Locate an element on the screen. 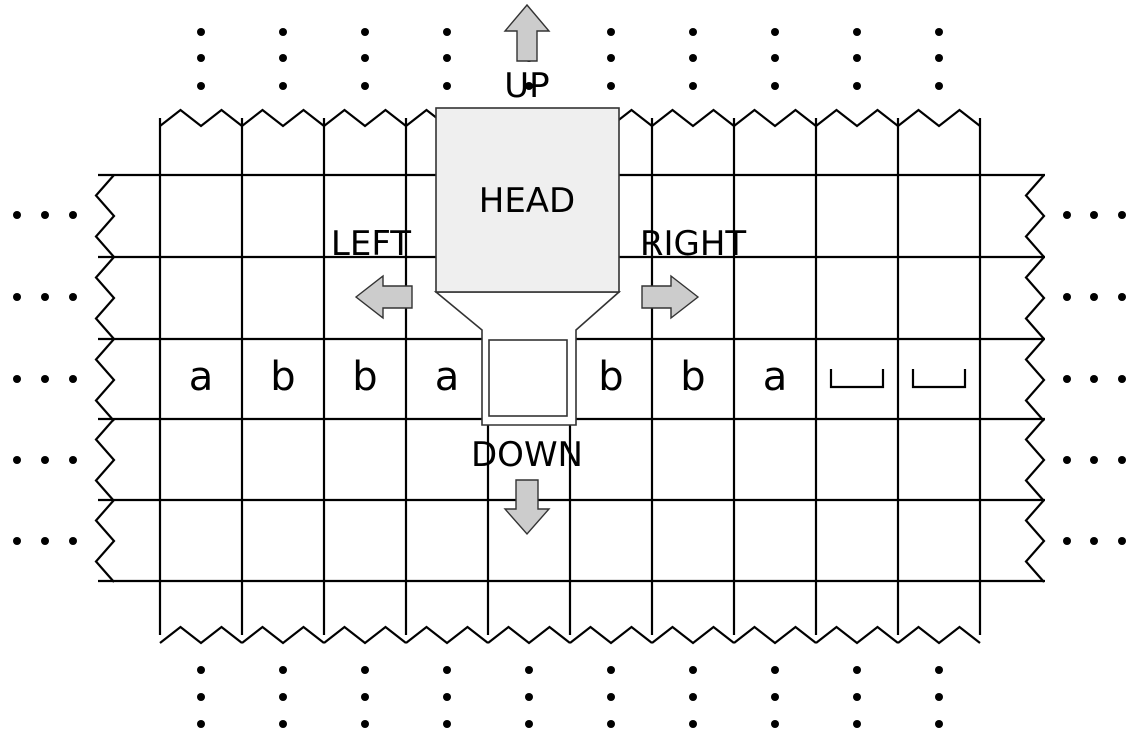 This screenshot has width=1136, height=746. head-funnel is located at coordinates (527, 358).